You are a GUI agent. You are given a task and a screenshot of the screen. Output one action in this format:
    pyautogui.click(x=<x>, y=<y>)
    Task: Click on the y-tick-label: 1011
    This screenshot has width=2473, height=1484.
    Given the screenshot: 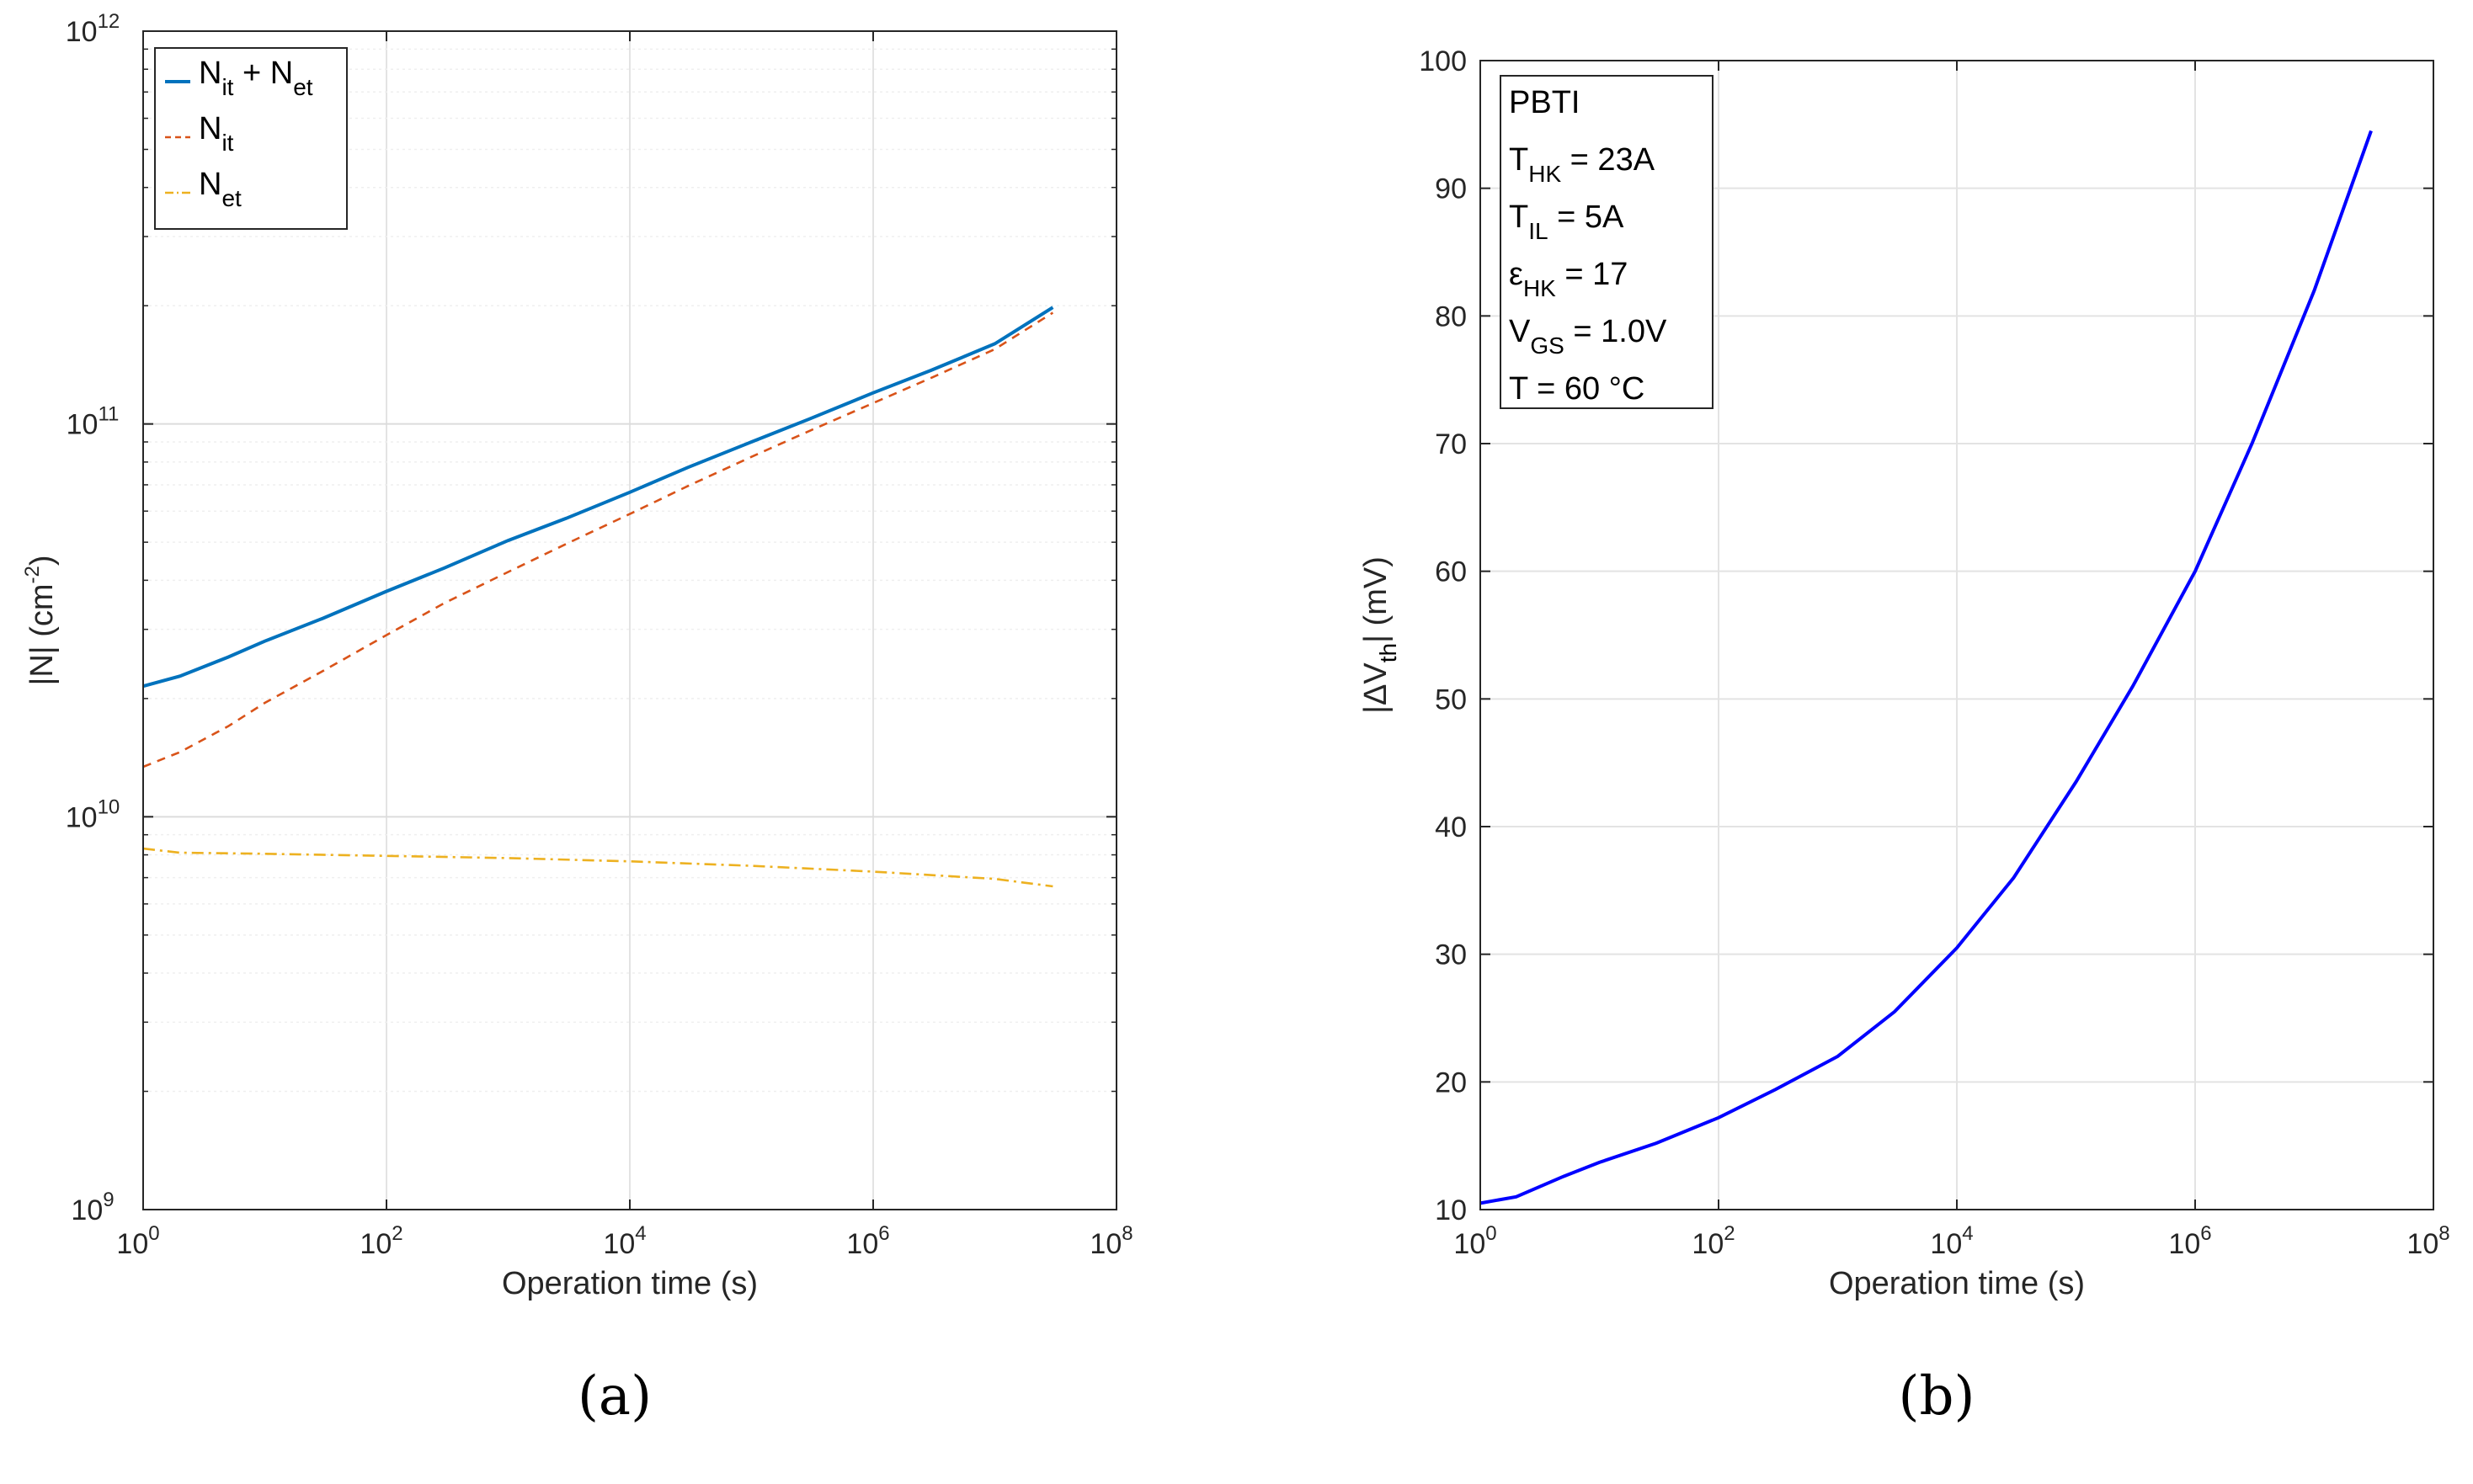 What is the action you would take?
    pyautogui.click(x=93, y=422)
    